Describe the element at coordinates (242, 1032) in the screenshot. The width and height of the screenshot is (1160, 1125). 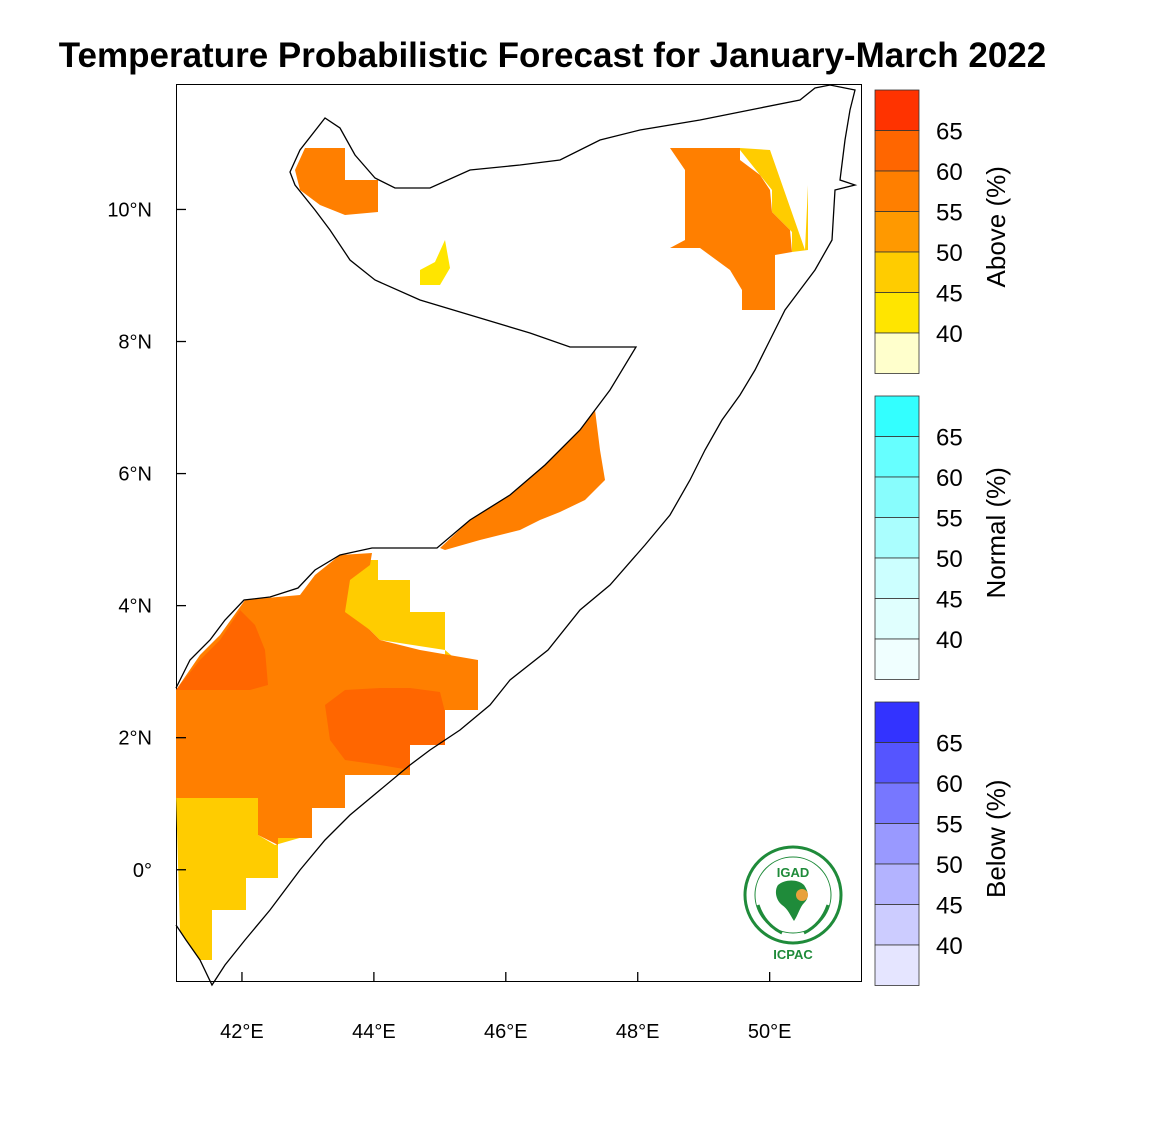
I see `x-tick-label: 42°E` at that location.